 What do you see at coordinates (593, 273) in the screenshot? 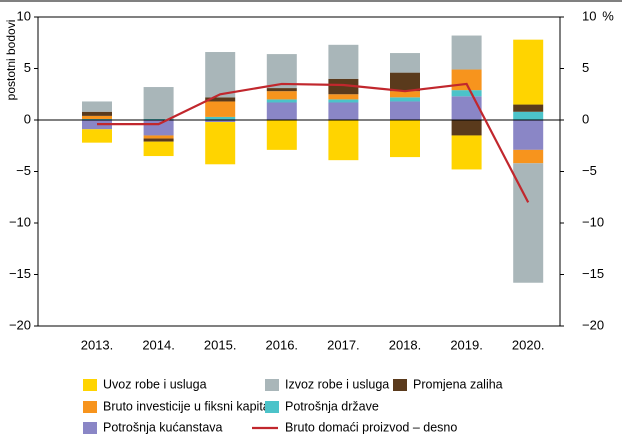
I see `y2-tick-label: −15` at bounding box center [593, 273].